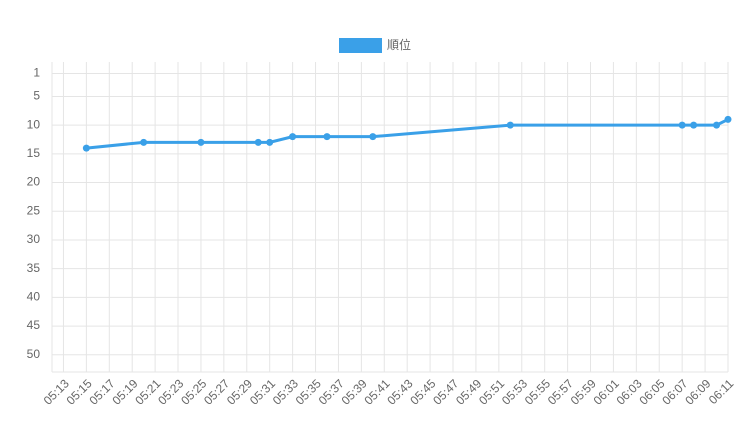 The image size is (752, 448). What do you see at coordinates (606, 391) in the screenshot?
I see `x-tick-label: 06:01` at bounding box center [606, 391].